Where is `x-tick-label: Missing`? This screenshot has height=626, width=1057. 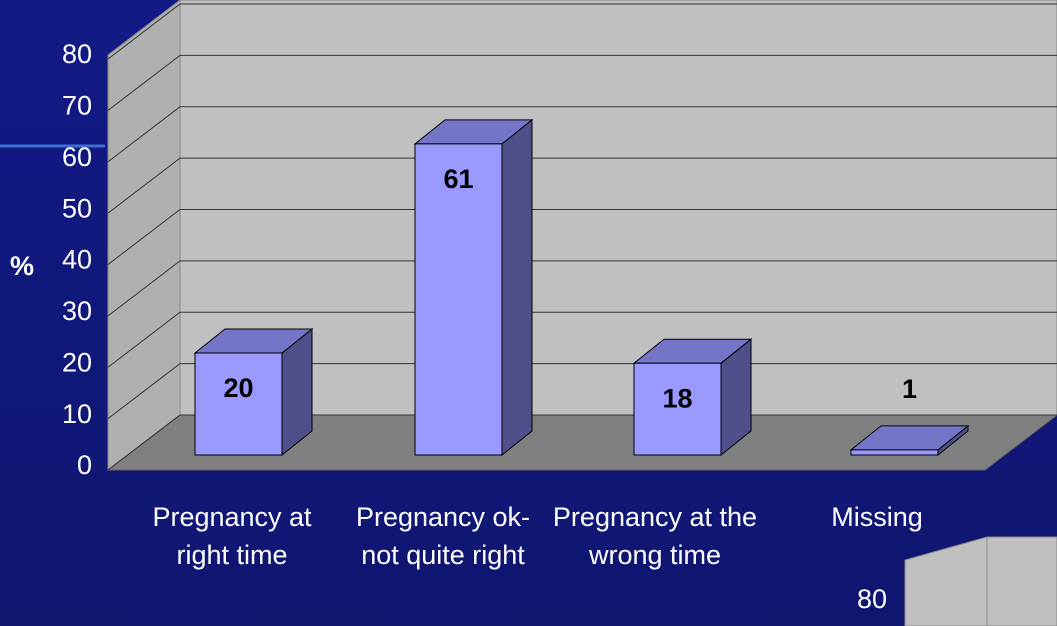
x-tick-label: Missing is located at coordinates (877, 517).